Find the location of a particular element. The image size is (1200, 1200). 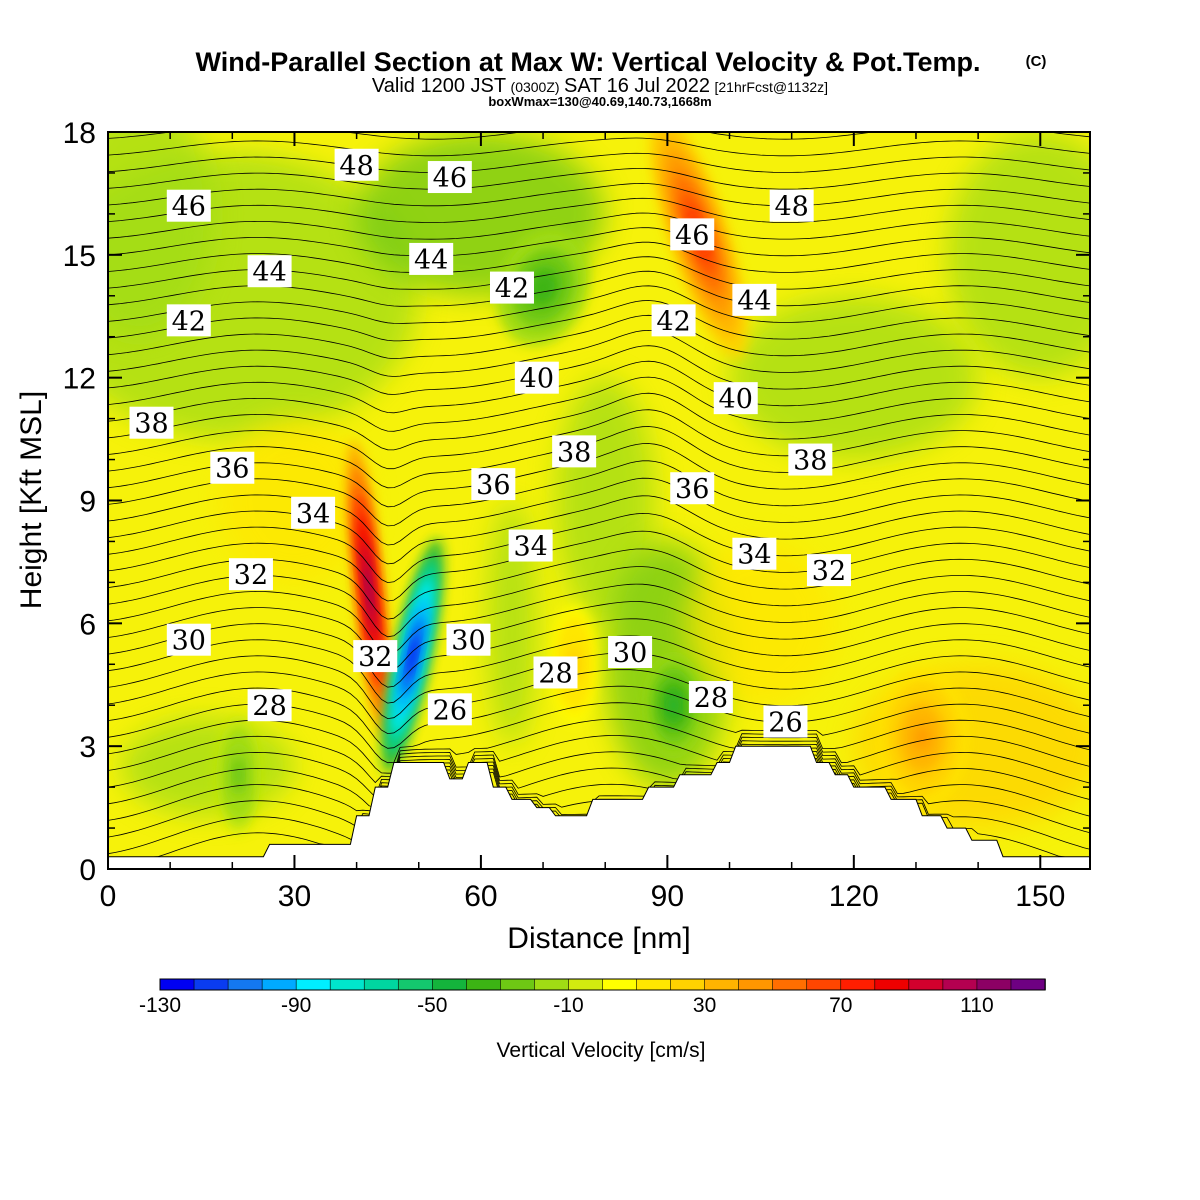

contour-label-text: 36 is located at coordinates (692, 489).